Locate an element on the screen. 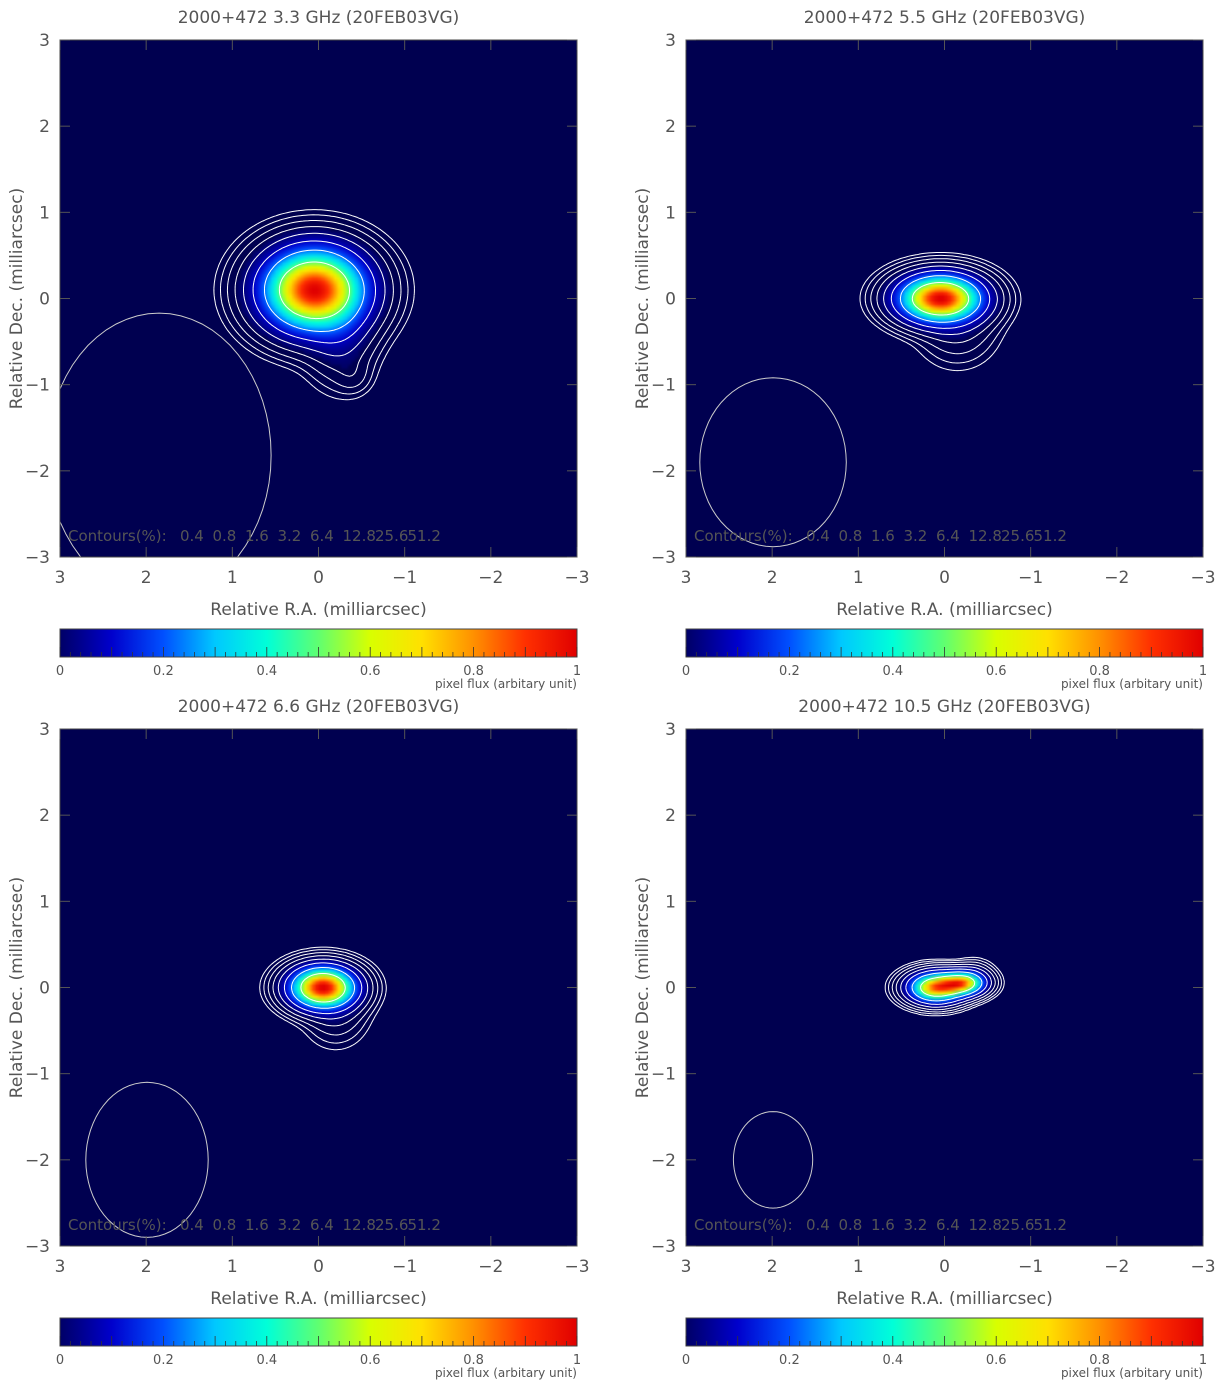  colorbar-tick-label: 0.4 is located at coordinates (892, 1360).